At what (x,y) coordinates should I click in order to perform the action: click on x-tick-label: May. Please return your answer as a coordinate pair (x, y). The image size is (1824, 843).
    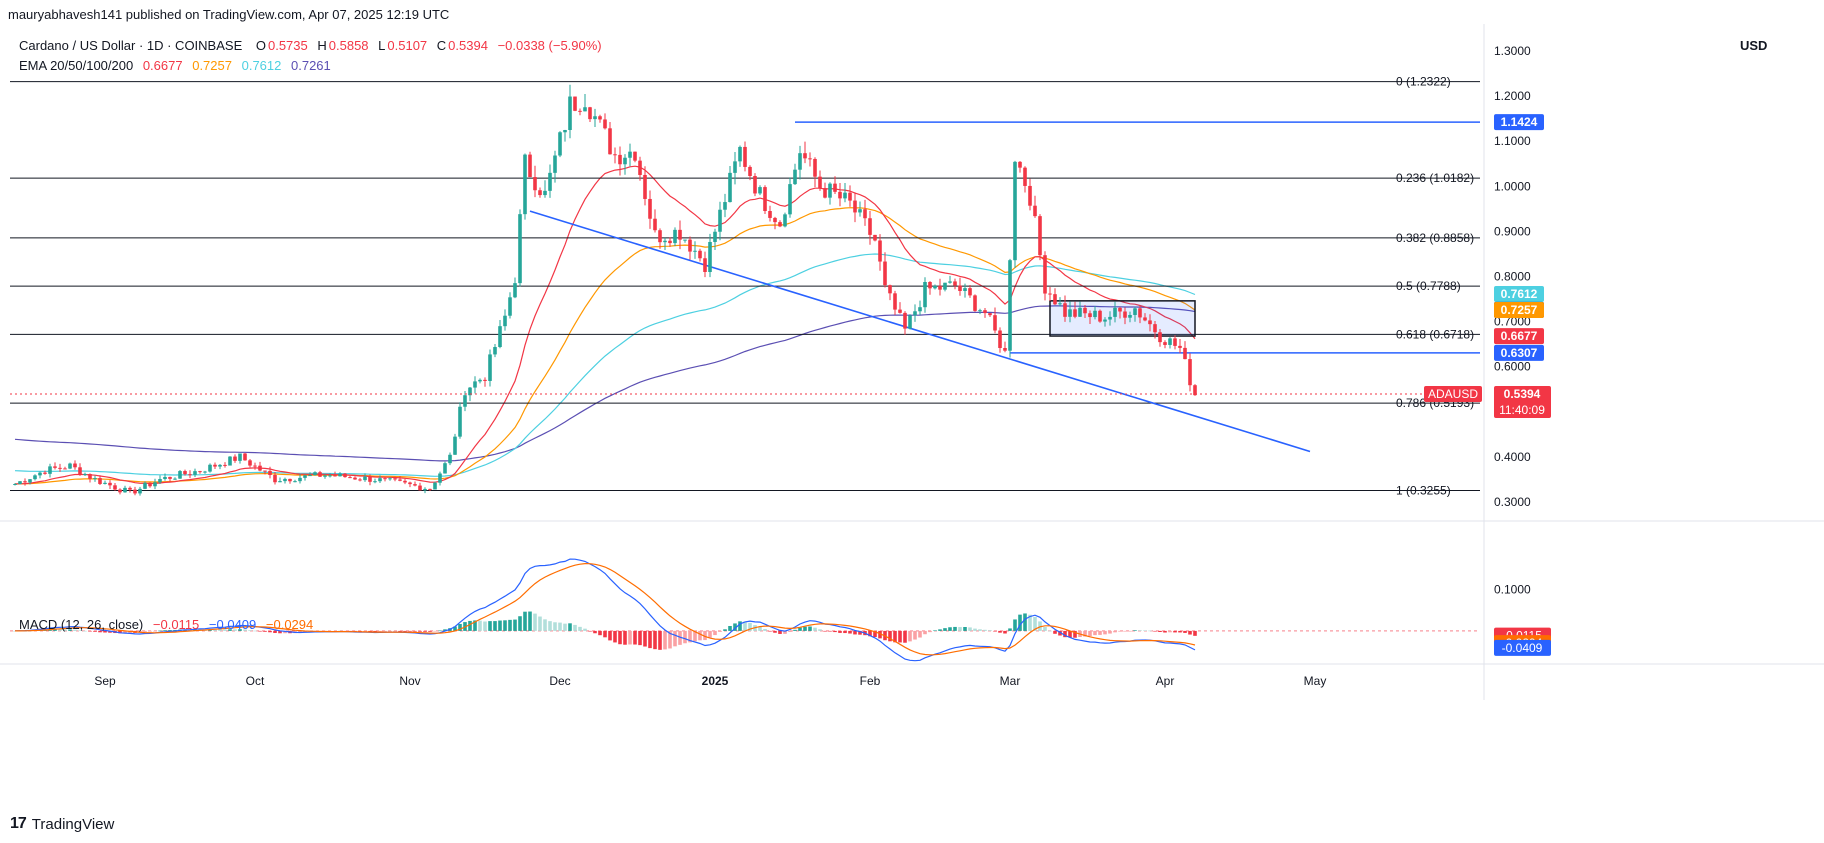
    Looking at the image, I should click on (1315, 681).